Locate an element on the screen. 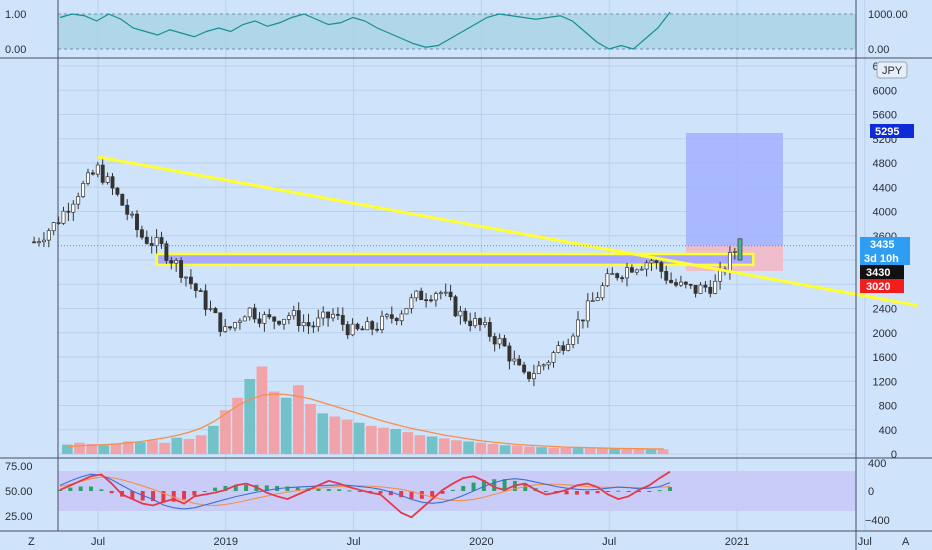 Image resolution: width=932 pixels, height=550 pixels. x-axis-labels: Jul 2019 Jul 2020 Jul 2021 Jul is located at coordinates (481, 542).